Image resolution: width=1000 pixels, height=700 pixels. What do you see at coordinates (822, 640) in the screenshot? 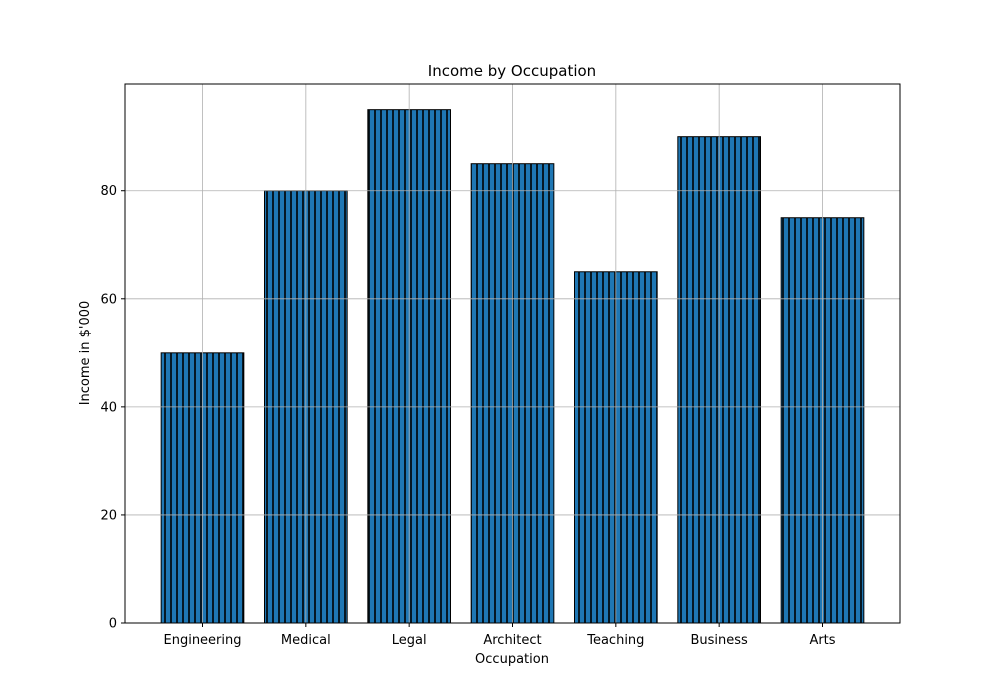
I see `x-tick-label: Arts` at bounding box center [822, 640].